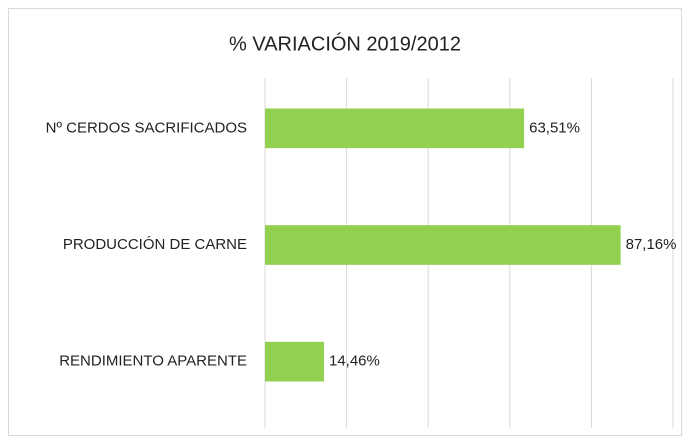 The image size is (690, 444). I want to click on chart-title: % VARIACIÓN 2019/2012, so click(345, 43).